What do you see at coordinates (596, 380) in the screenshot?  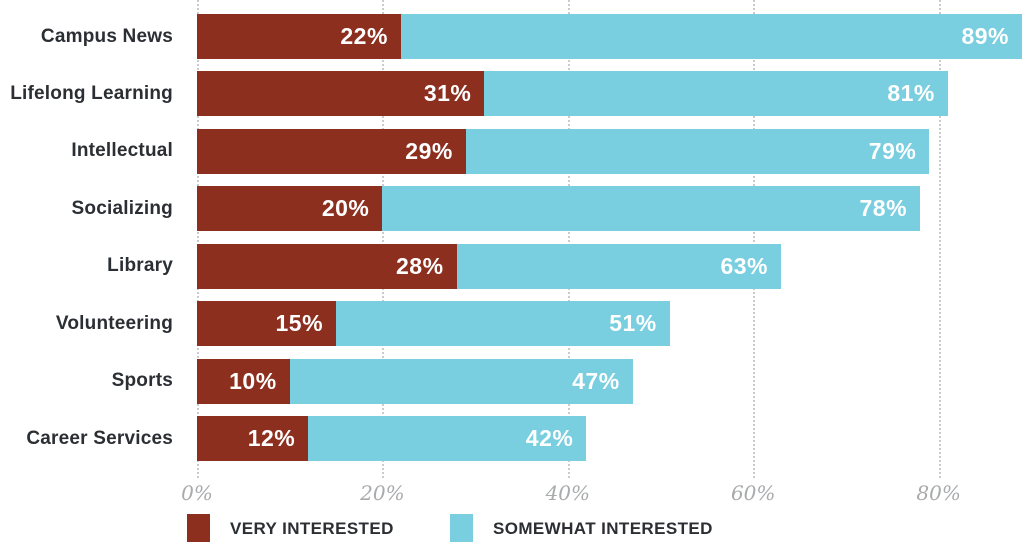 I see `value-label-somewhat: 47%` at bounding box center [596, 380].